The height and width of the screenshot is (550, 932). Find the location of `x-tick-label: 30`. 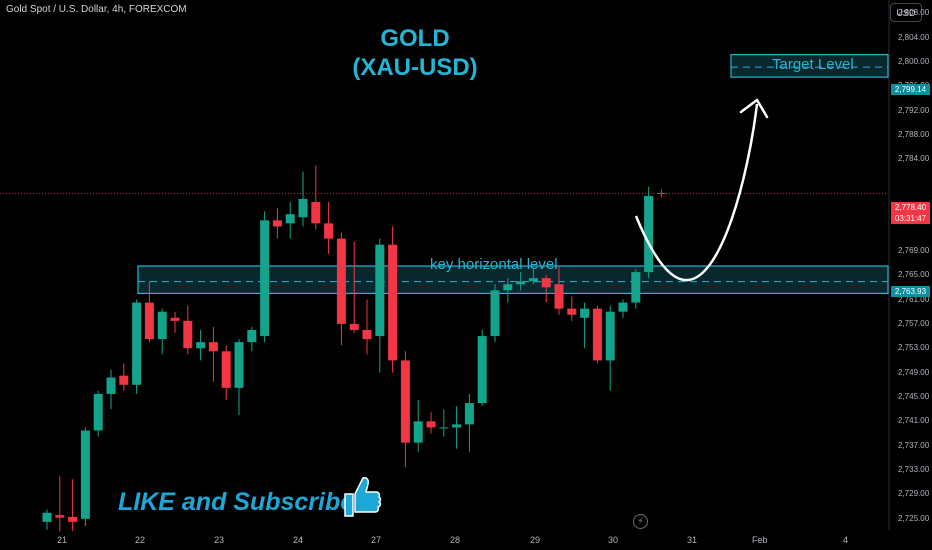

x-tick-label: 30 is located at coordinates (613, 540).